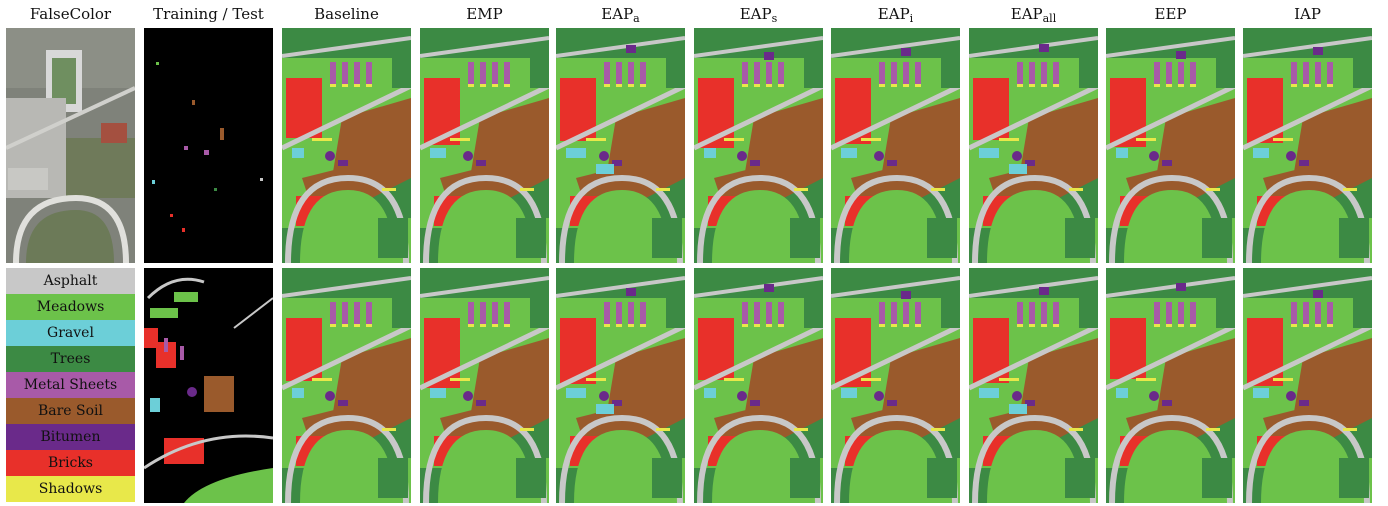  I want to click on test-map, so click(208, 385).